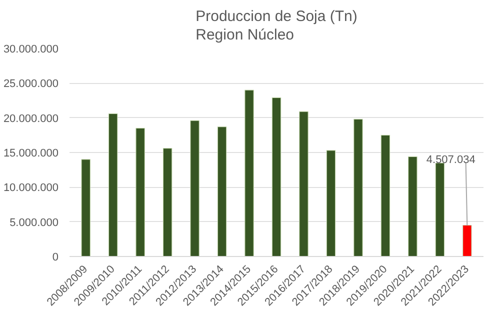 The width and height of the screenshot is (499, 317). I want to click on y-tick-label: 5.000.000, so click(34, 222).